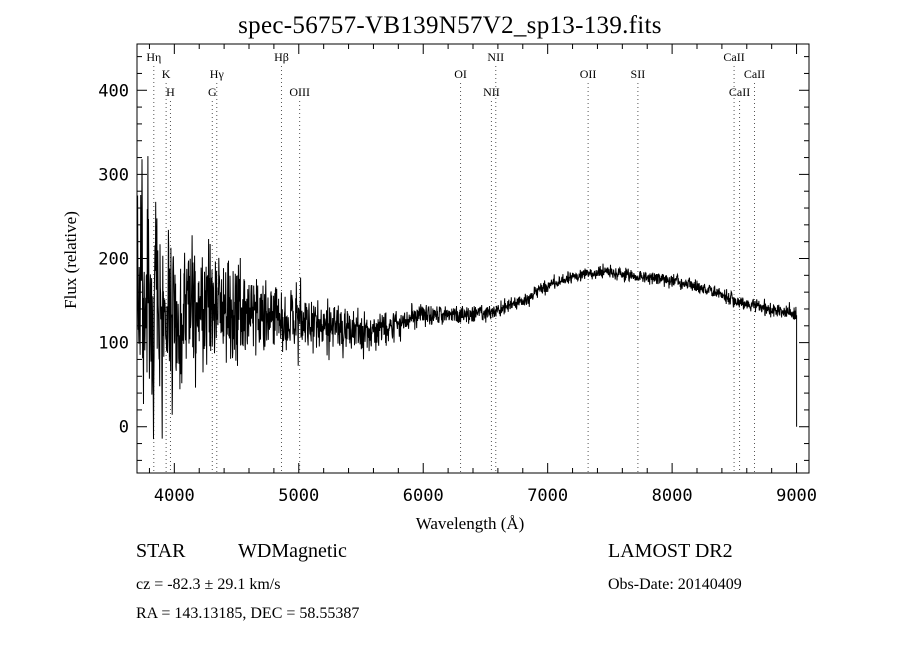  I want to click on spectral-line-label: K, so click(166, 74).